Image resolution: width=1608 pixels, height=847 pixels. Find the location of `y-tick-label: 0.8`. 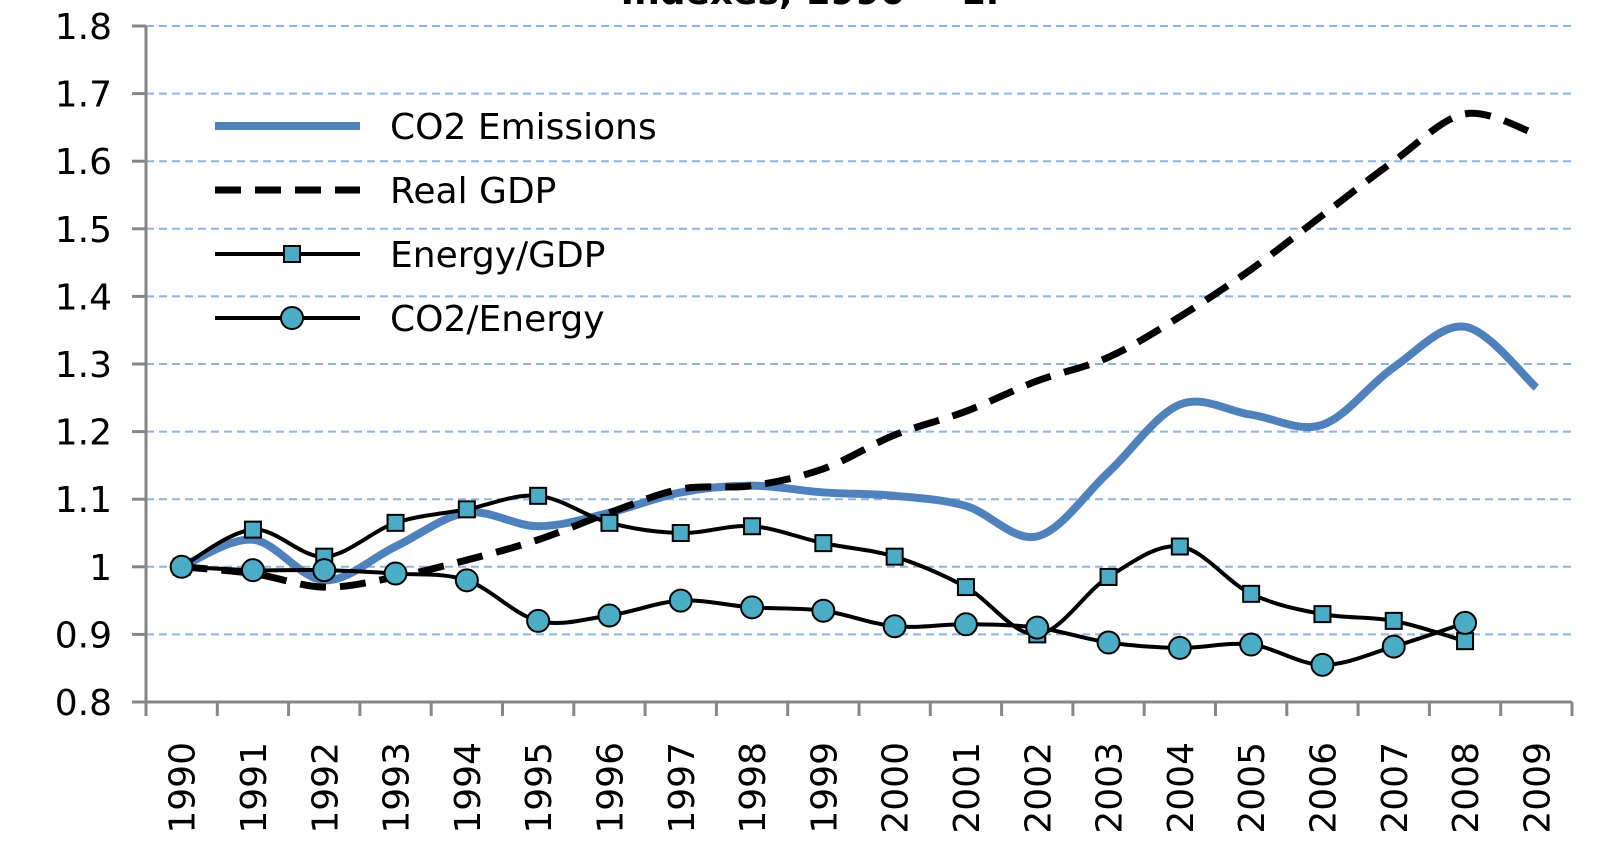

y-tick-label: 0.8 is located at coordinates (83, 703).